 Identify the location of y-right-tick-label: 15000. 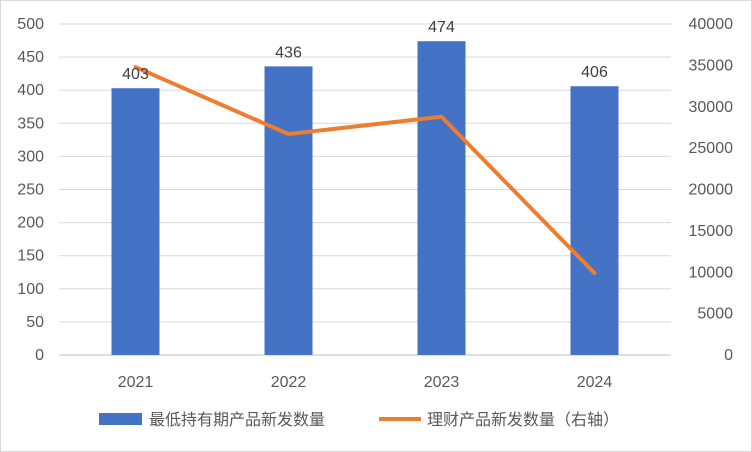
(711, 231).